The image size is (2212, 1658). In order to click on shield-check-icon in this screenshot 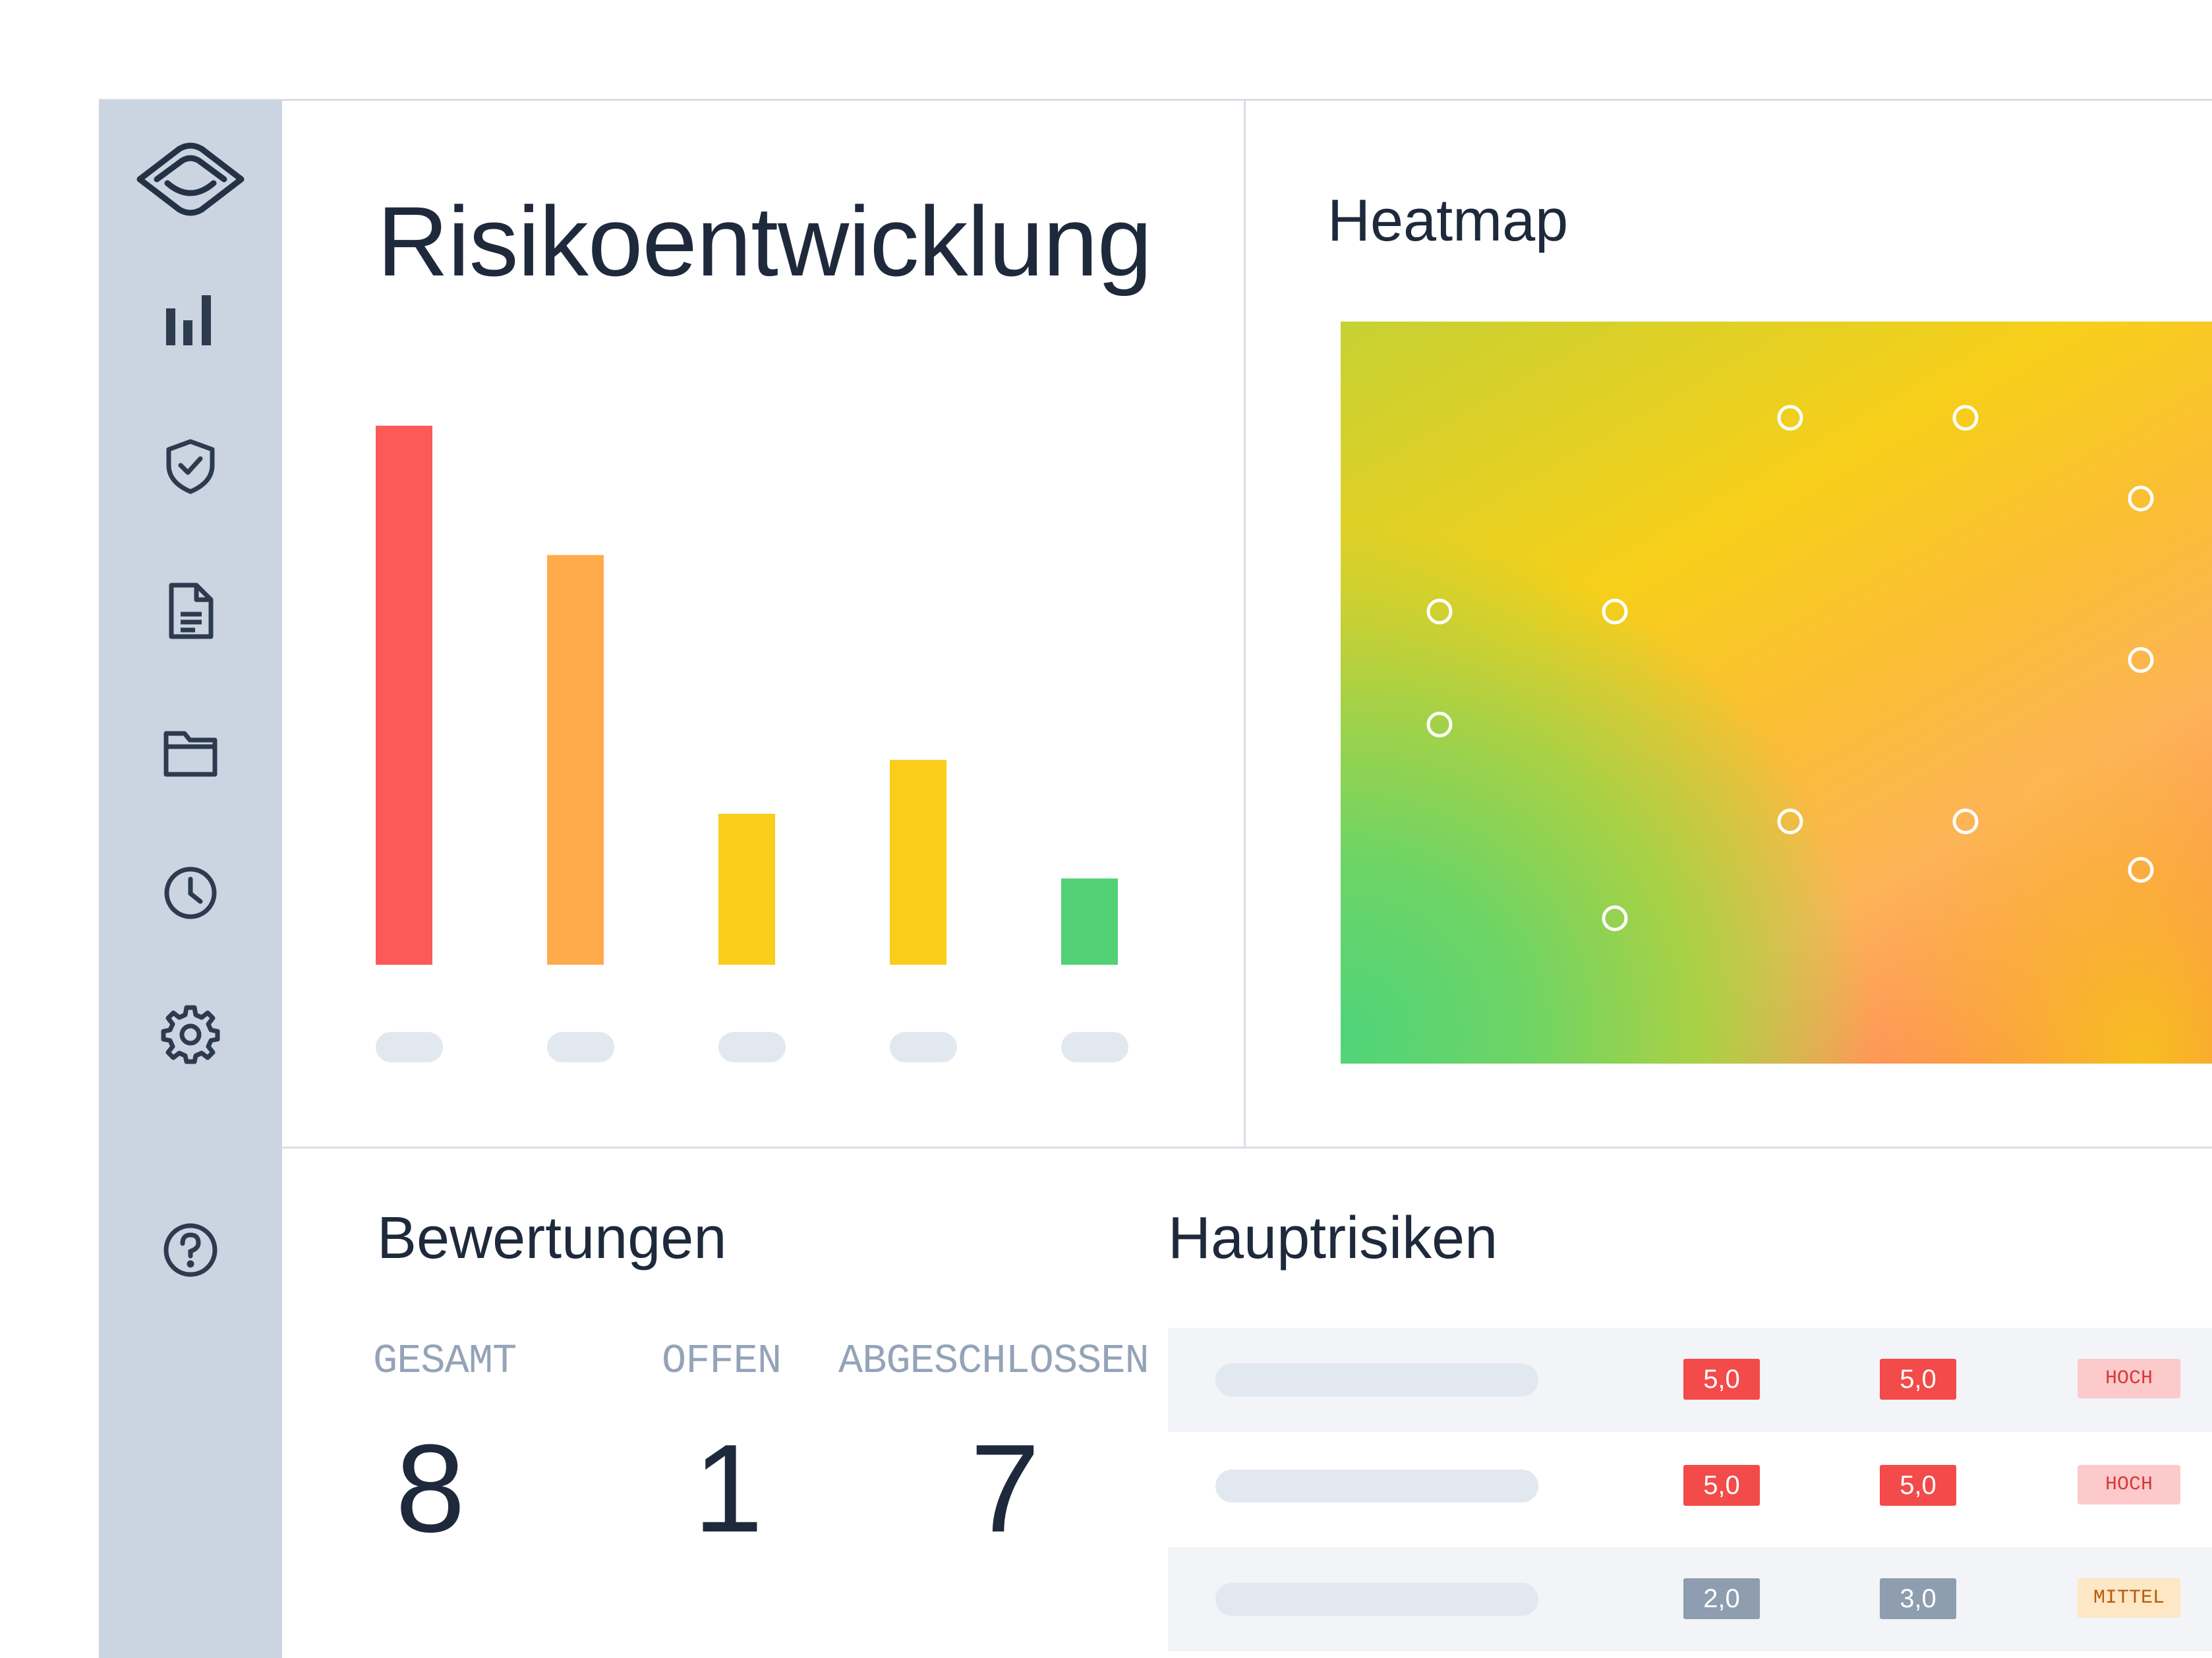, I will do `click(191, 466)`.